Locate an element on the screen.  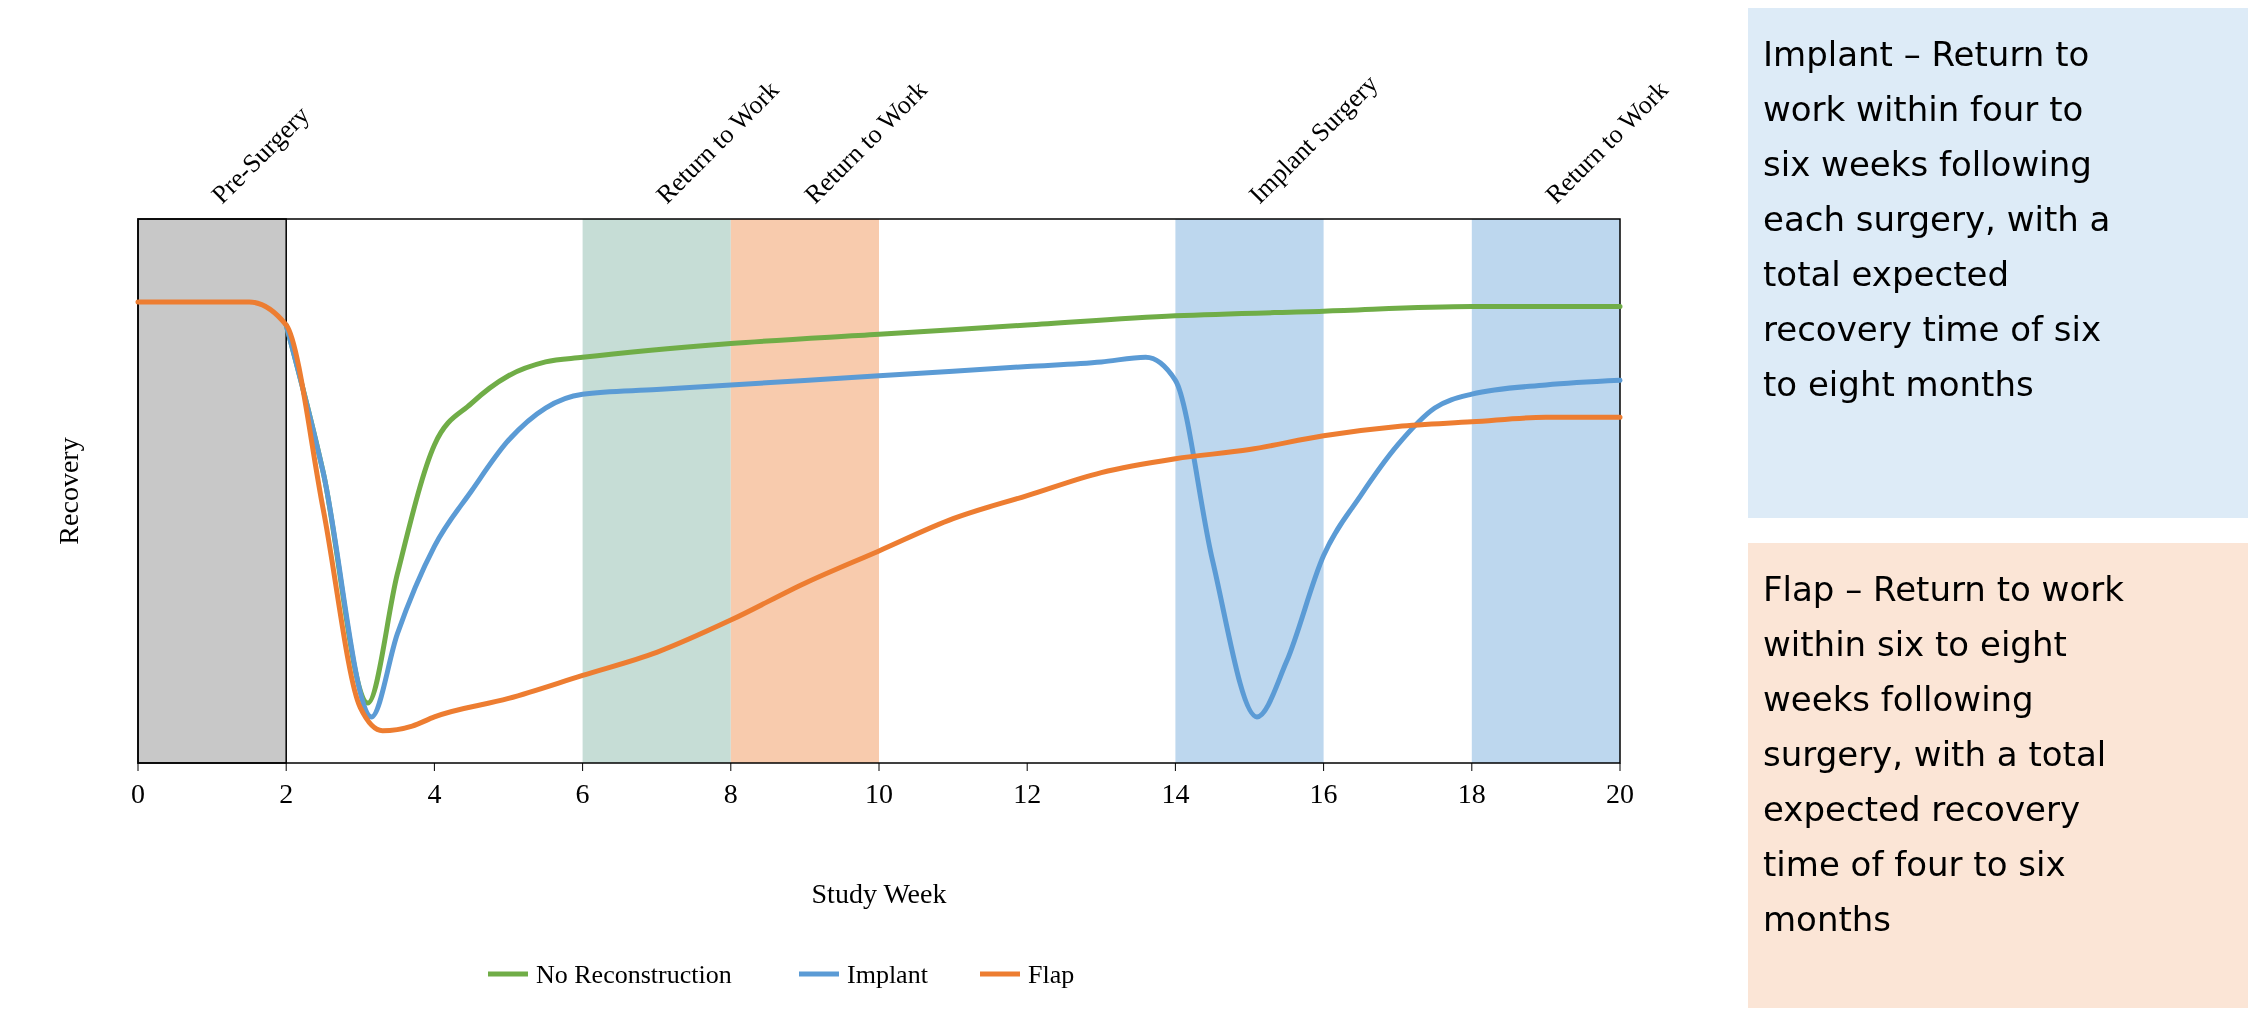
x-tick-label: 0 is located at coordinates (138, 793).